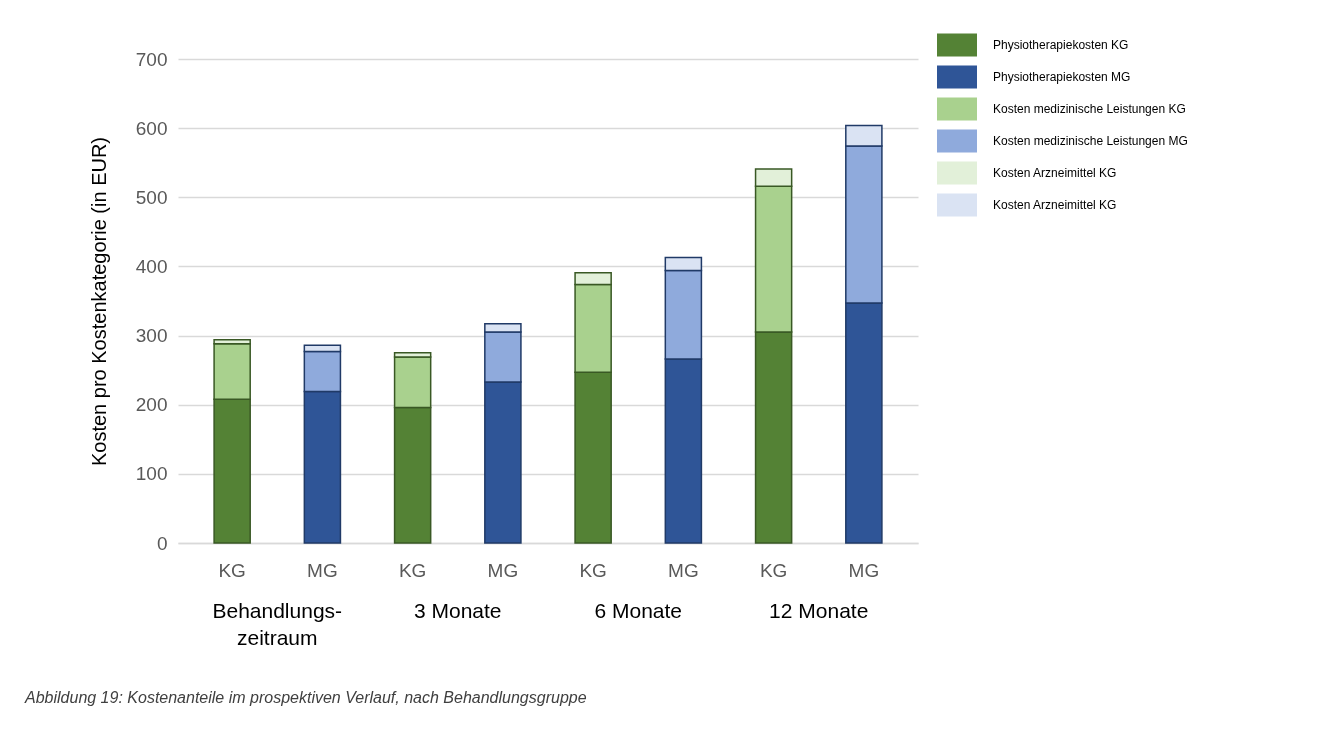 The width and height of the screenshot is (1325, 749). Describe the element at coordinates (151, 474) in the screenshot. I see `y-tick-label: 100` at that location.